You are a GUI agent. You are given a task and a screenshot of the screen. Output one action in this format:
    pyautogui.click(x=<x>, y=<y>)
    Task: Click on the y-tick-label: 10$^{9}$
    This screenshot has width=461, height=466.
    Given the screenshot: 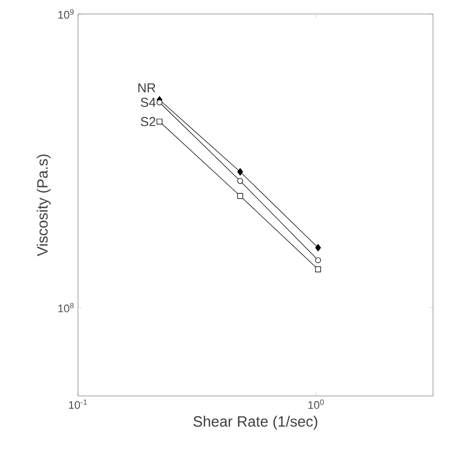 What is the action you would take?
    pyautogui.click(x=66, y=14)
    